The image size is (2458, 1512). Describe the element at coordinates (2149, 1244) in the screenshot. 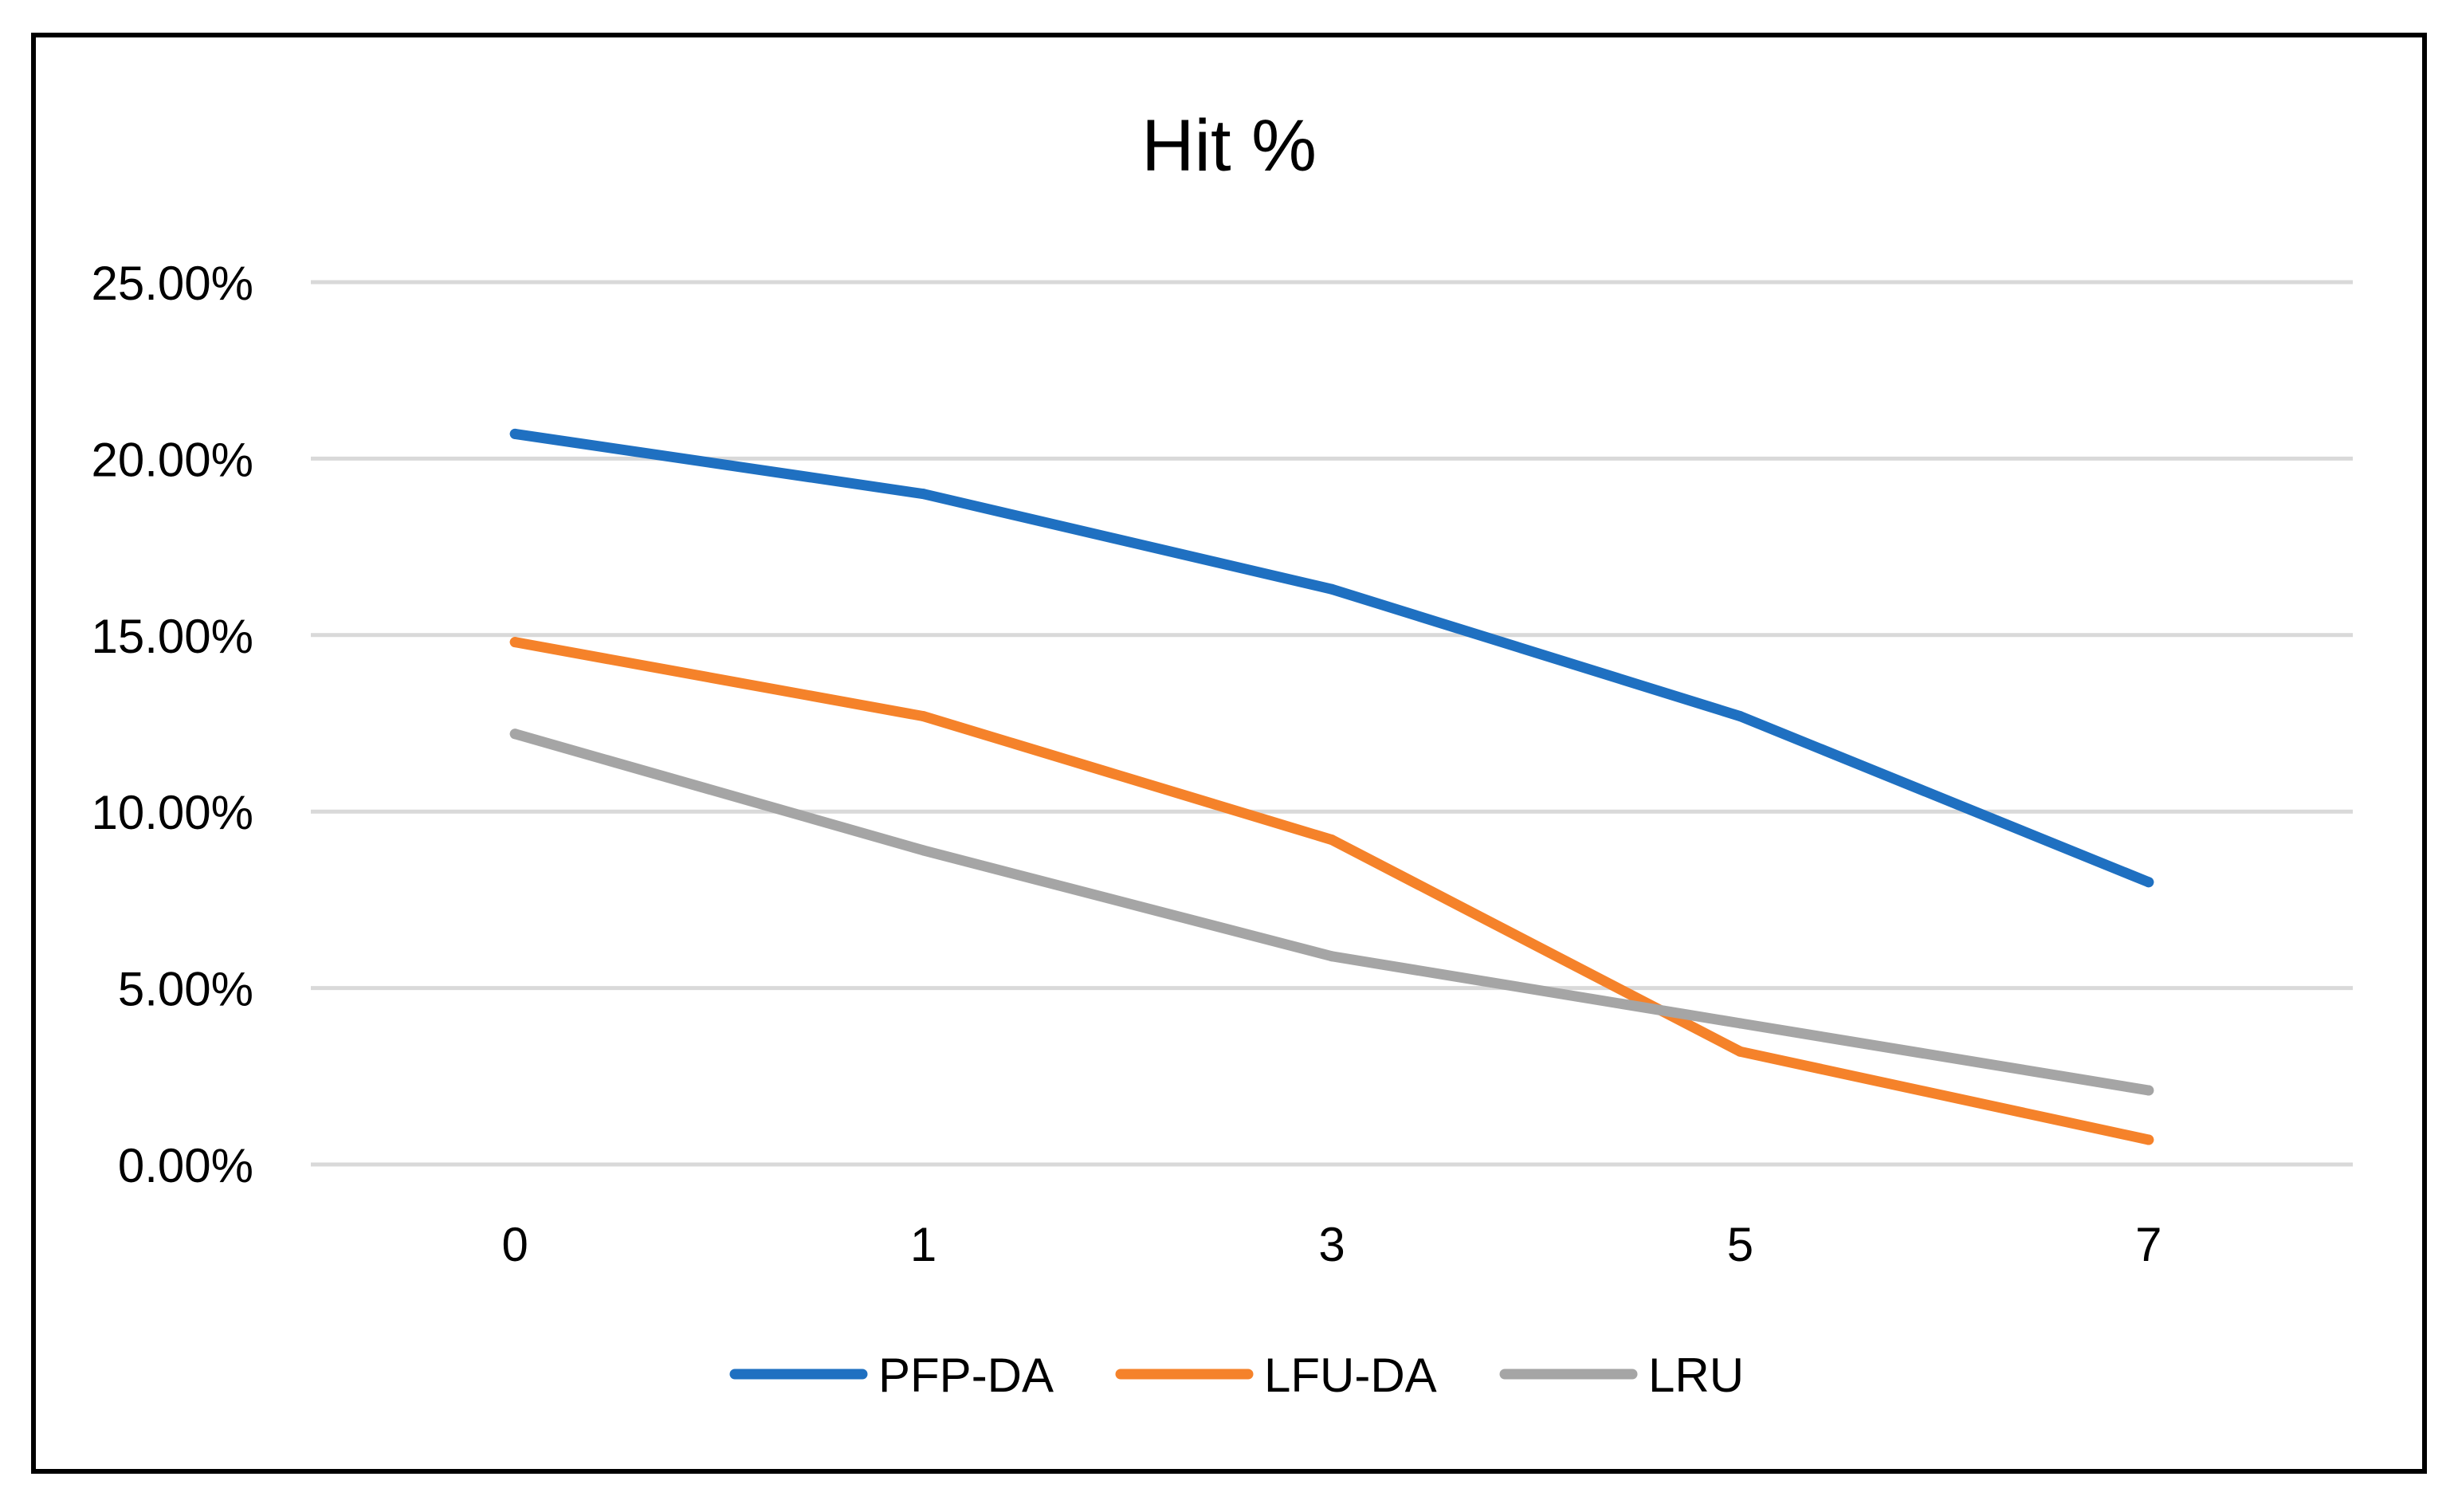

I see `x-tick-label: 7` at that location.